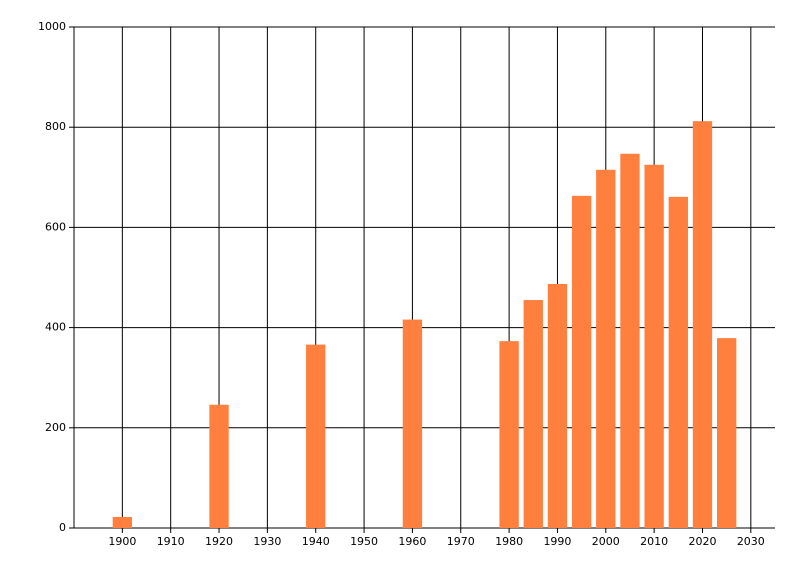 This screenshot has width=800, height=580. What do you see at coordinates (461, 541) in the screenshot?
I see `x-tick-label: 1970` at bounding box center [461, 541].